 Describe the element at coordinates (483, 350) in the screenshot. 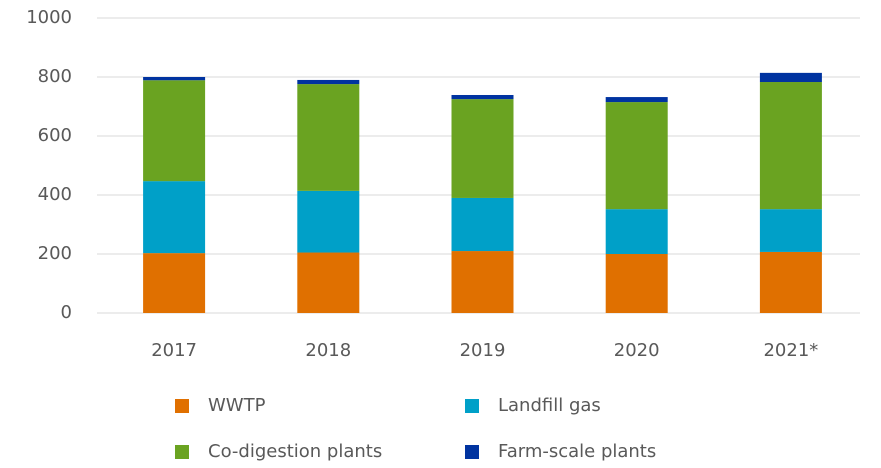

I see `x-tick-label: 2019` at that location.